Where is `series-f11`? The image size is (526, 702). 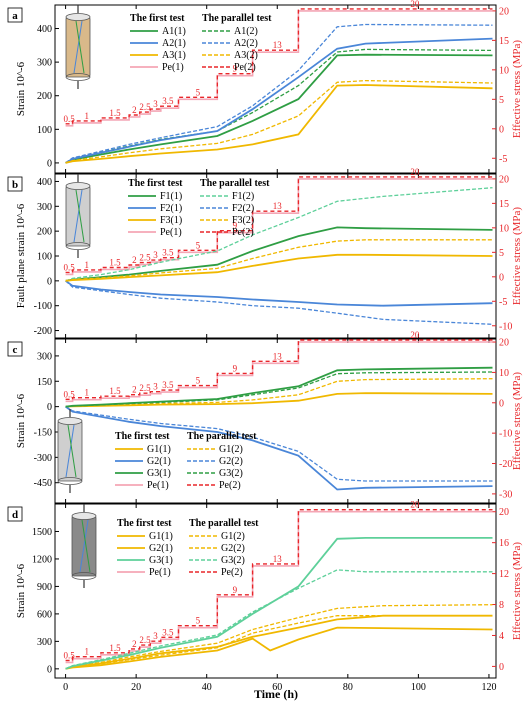 series-f11 is located at coordinates (279, 254).